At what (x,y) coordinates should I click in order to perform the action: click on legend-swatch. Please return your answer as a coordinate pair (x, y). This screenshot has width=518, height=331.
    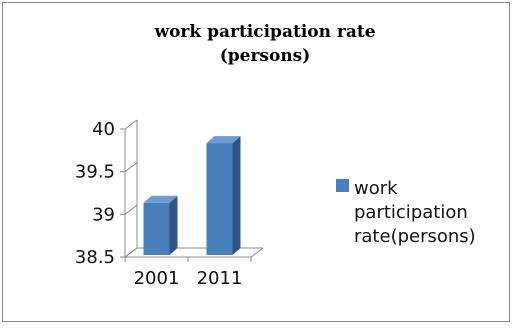
    Looking at the image, I should click on (342, 185).